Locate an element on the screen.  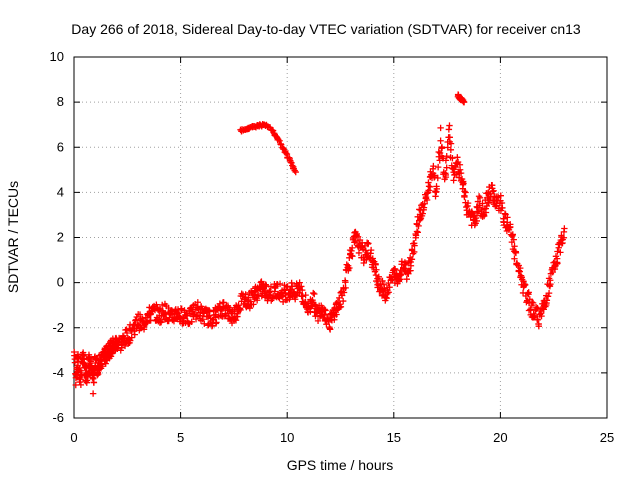
y-tick-label: 0 is located at coordinates (60, 282).